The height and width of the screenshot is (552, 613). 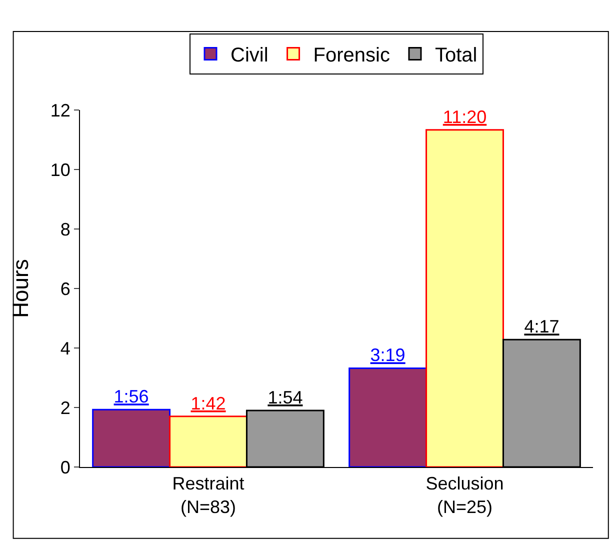 I want to click on y-tick-label: 2, so click(x=65, y=408).